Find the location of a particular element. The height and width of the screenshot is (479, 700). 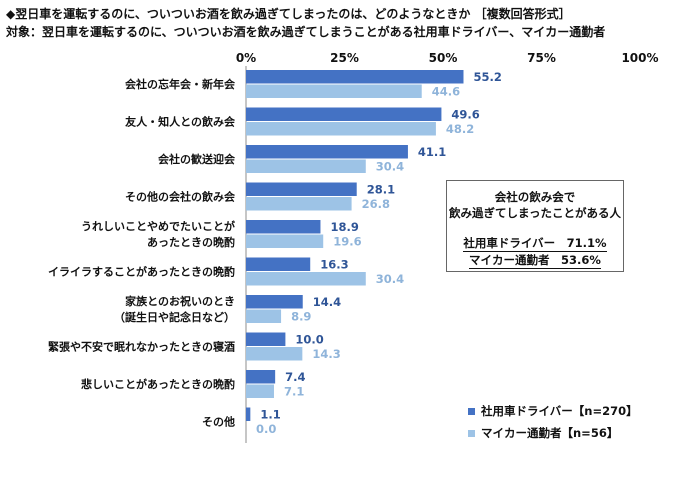

data-label: 55.2 is located at coordinates (487, 77).